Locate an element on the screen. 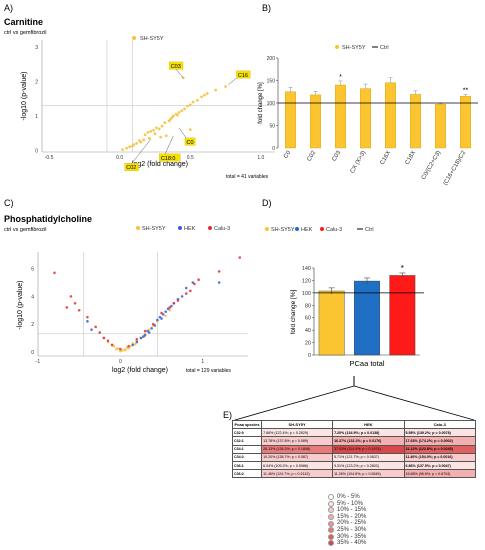  shade-legend-item: 30% - 35% is located at coordinates (347, 537).